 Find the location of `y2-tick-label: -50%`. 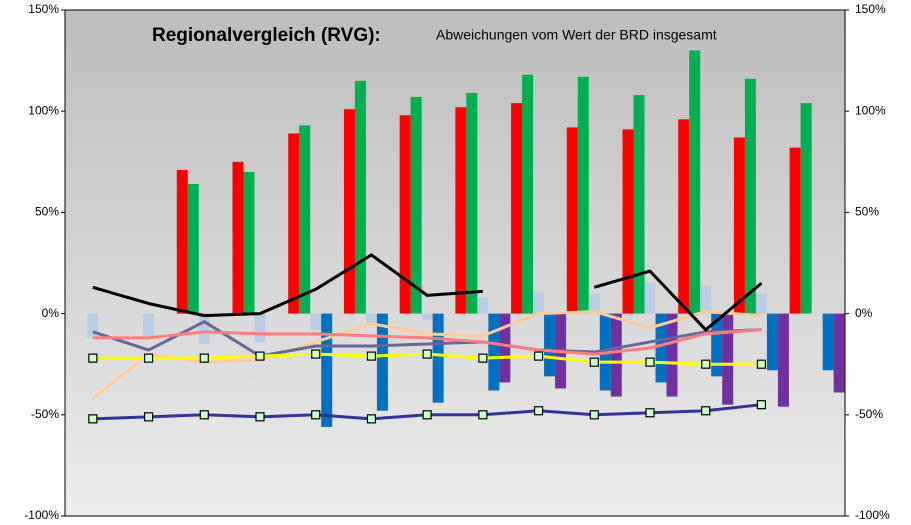

y2-tick-label: -50% is located at coordinates (869, 414).